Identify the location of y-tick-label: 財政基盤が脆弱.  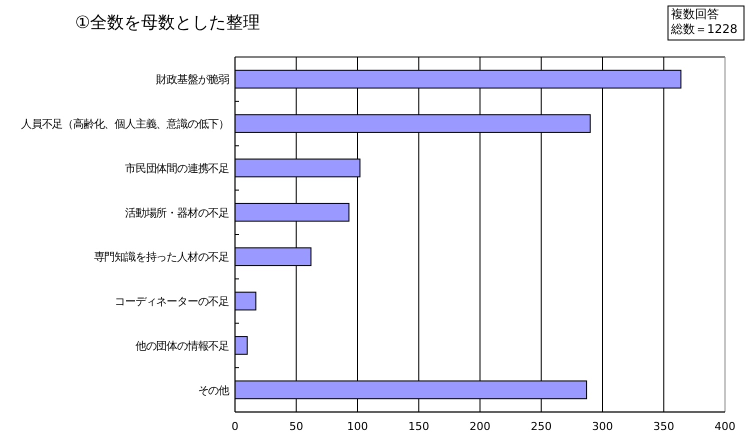
(193, 79).